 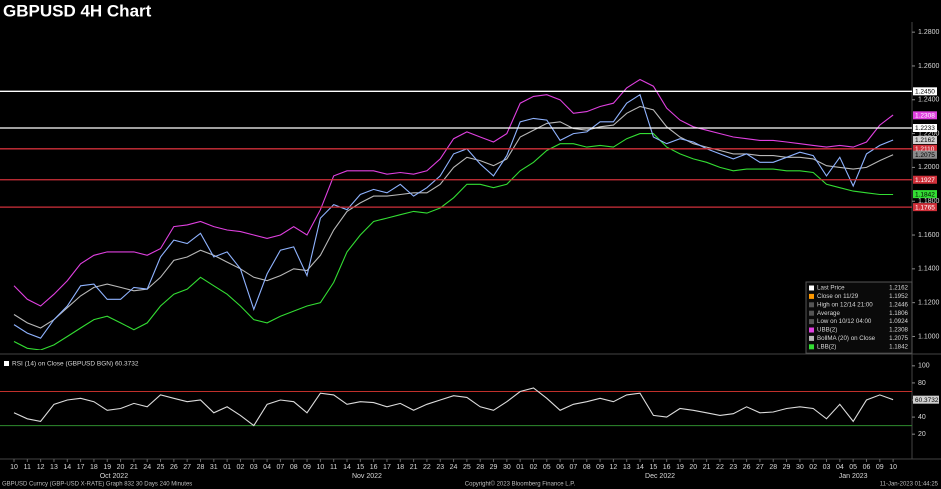 I want to click on y-tick-label: 80, so click(x=922, y=383).